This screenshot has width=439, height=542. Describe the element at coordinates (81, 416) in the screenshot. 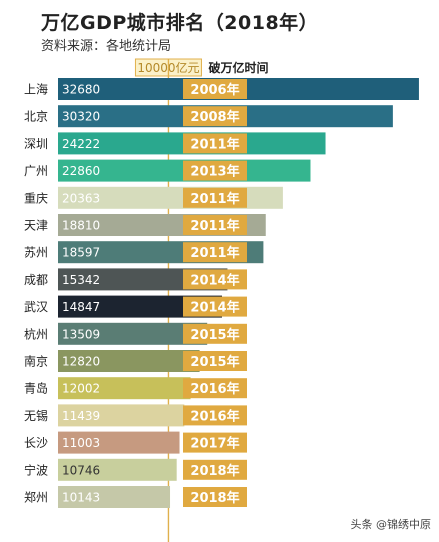

I see `value-label: 11439` at that location.